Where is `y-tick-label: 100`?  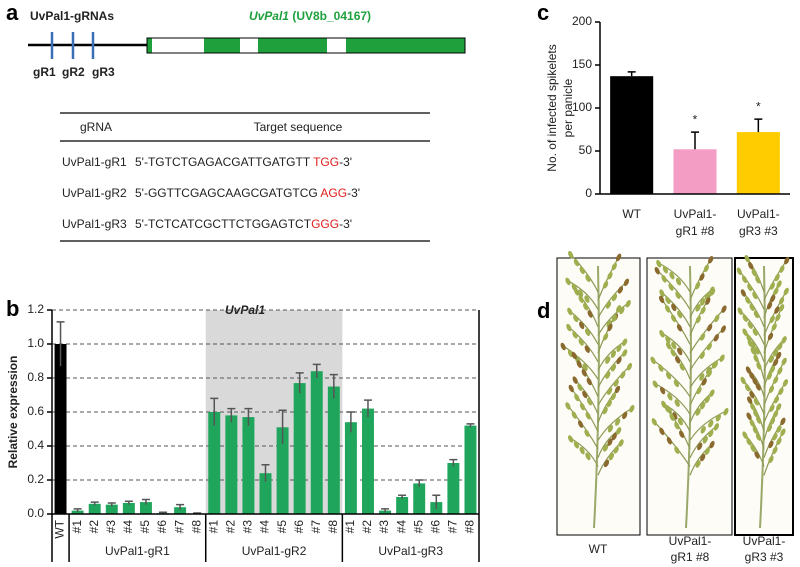 y-tick-label: 100 is located at coordinates (582, 107).